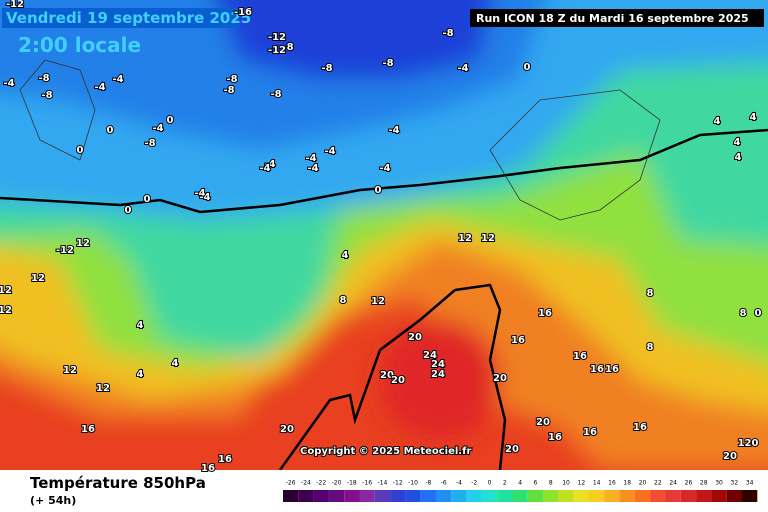 This screenshot has height=512, width=768. What do you see at coordinates (673, 483) in the screenshot?
I see `scale-label: 24` at bounding box center [673, 483].